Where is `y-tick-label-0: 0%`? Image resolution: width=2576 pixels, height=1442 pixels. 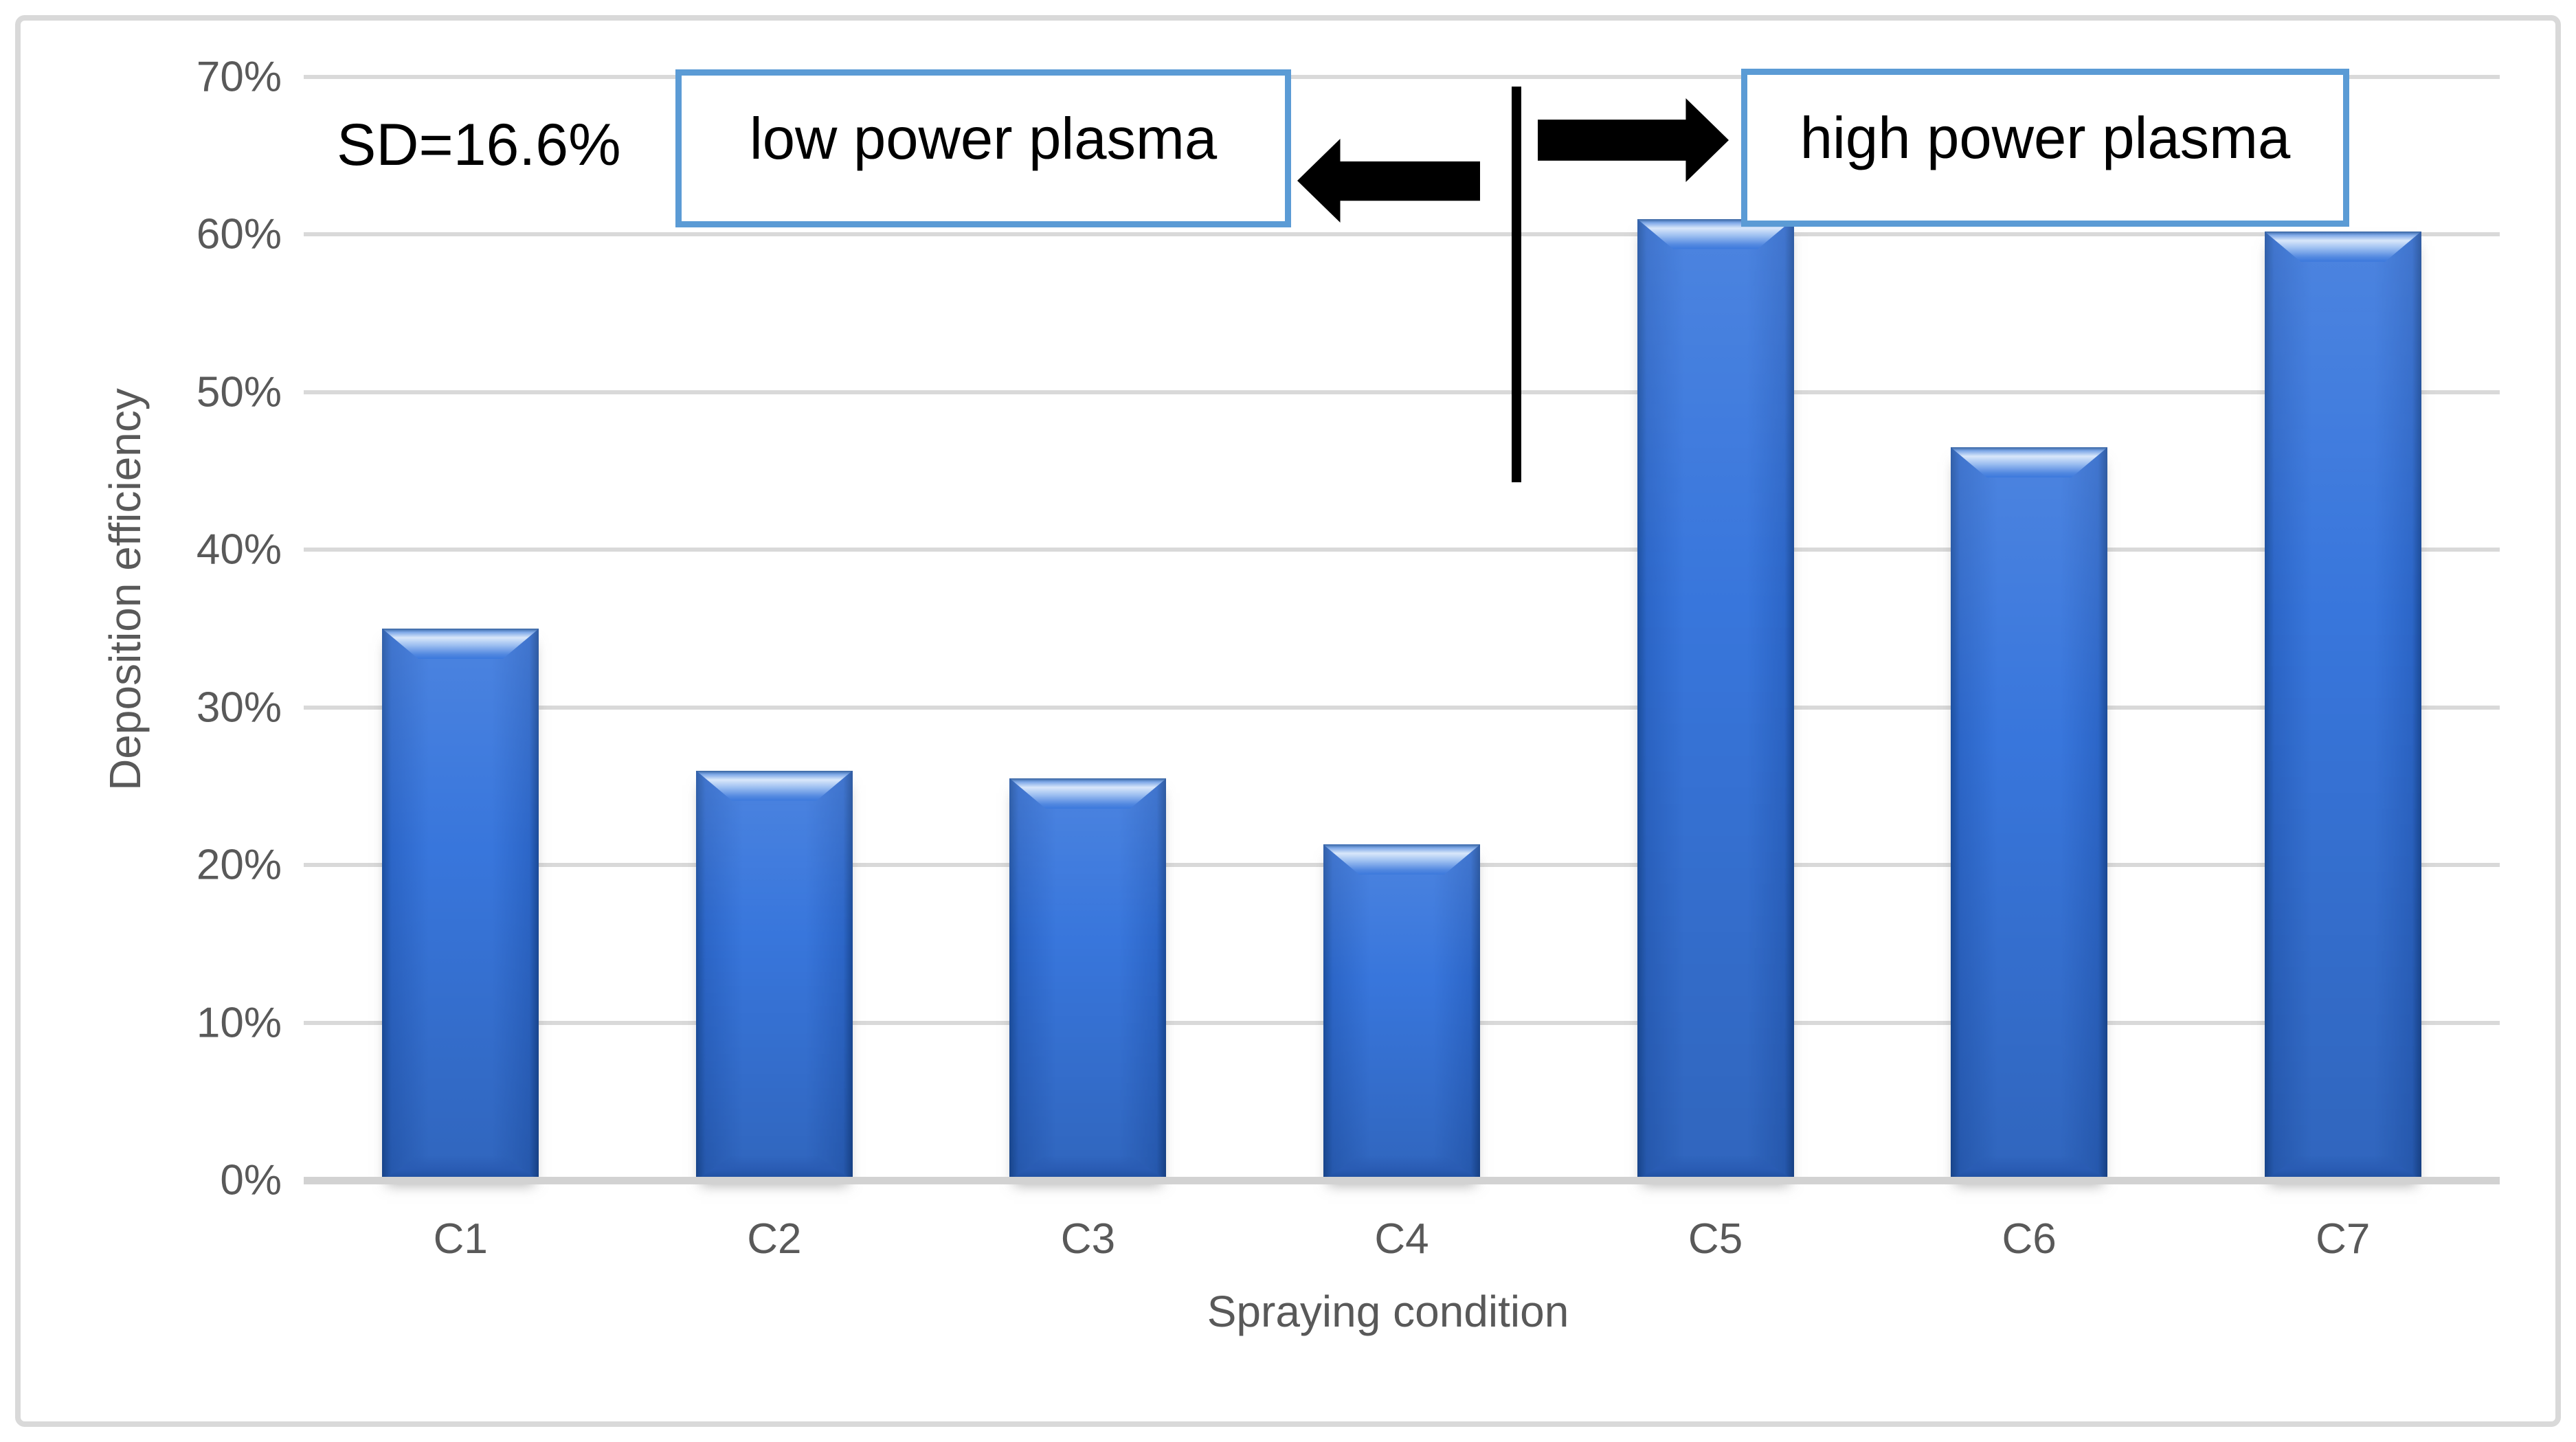
y-tick-label-0: 0% is located at coordinates (251, 1180).